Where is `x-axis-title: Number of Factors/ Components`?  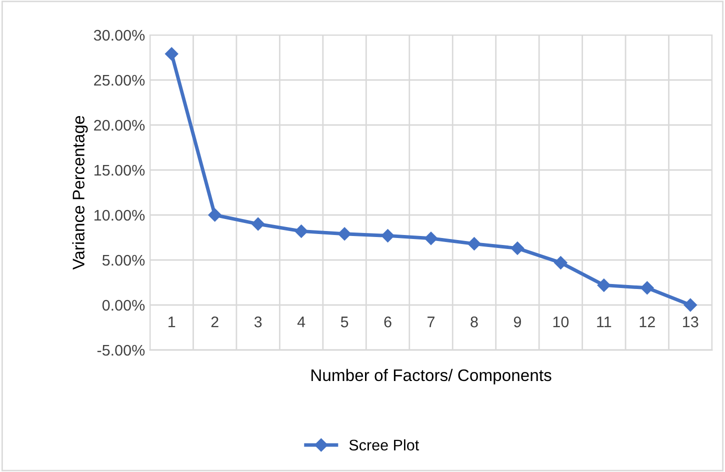
x-axis-title: Number of Factors/ Components is located at coordinates (431, 376).